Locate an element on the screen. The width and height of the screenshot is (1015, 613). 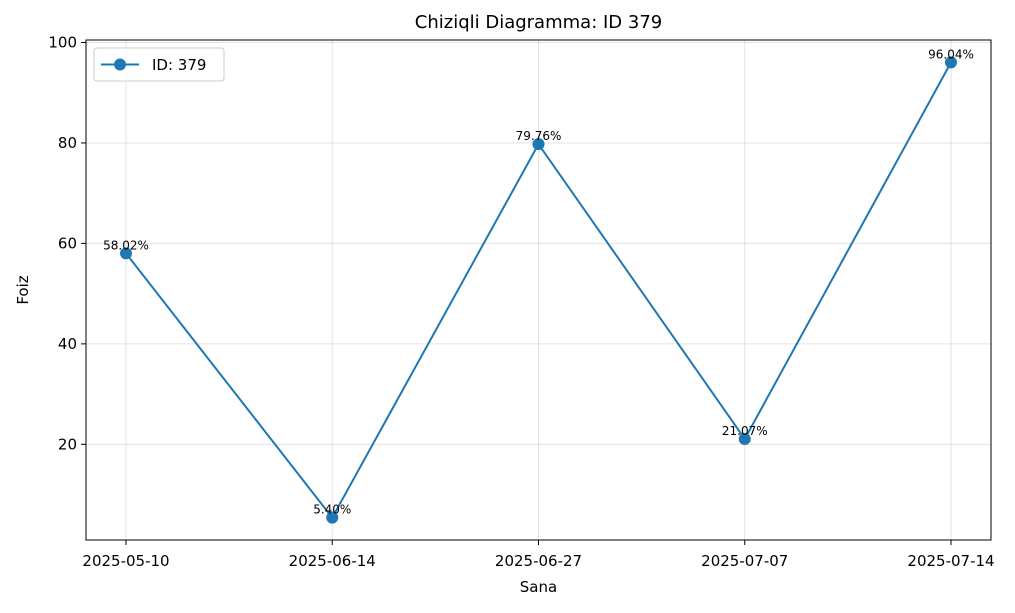
x-tick-label: 2025-07-14 is located at coordinates (950, 561).